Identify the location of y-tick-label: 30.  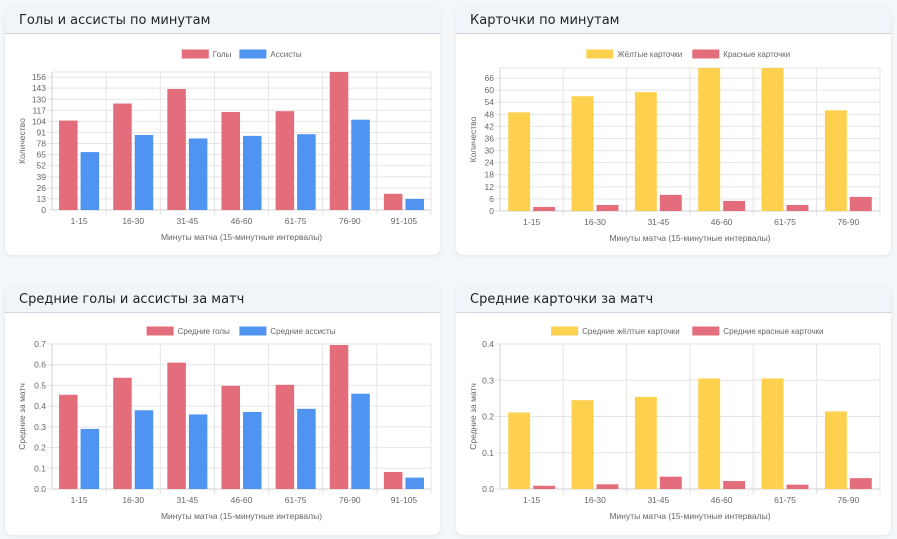
(490, 151).